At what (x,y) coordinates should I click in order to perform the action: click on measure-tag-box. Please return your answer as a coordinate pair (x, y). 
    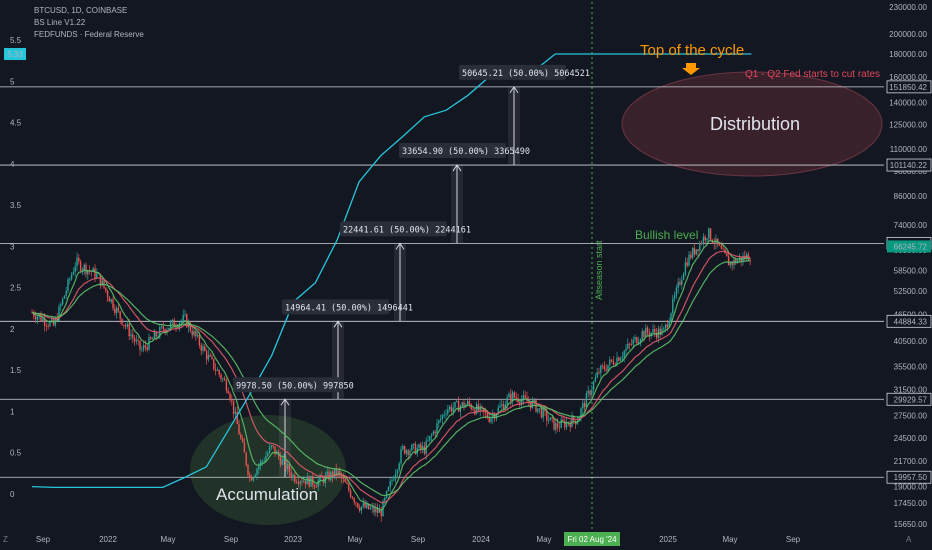
    Looking at the image, I should click on (393, 229).